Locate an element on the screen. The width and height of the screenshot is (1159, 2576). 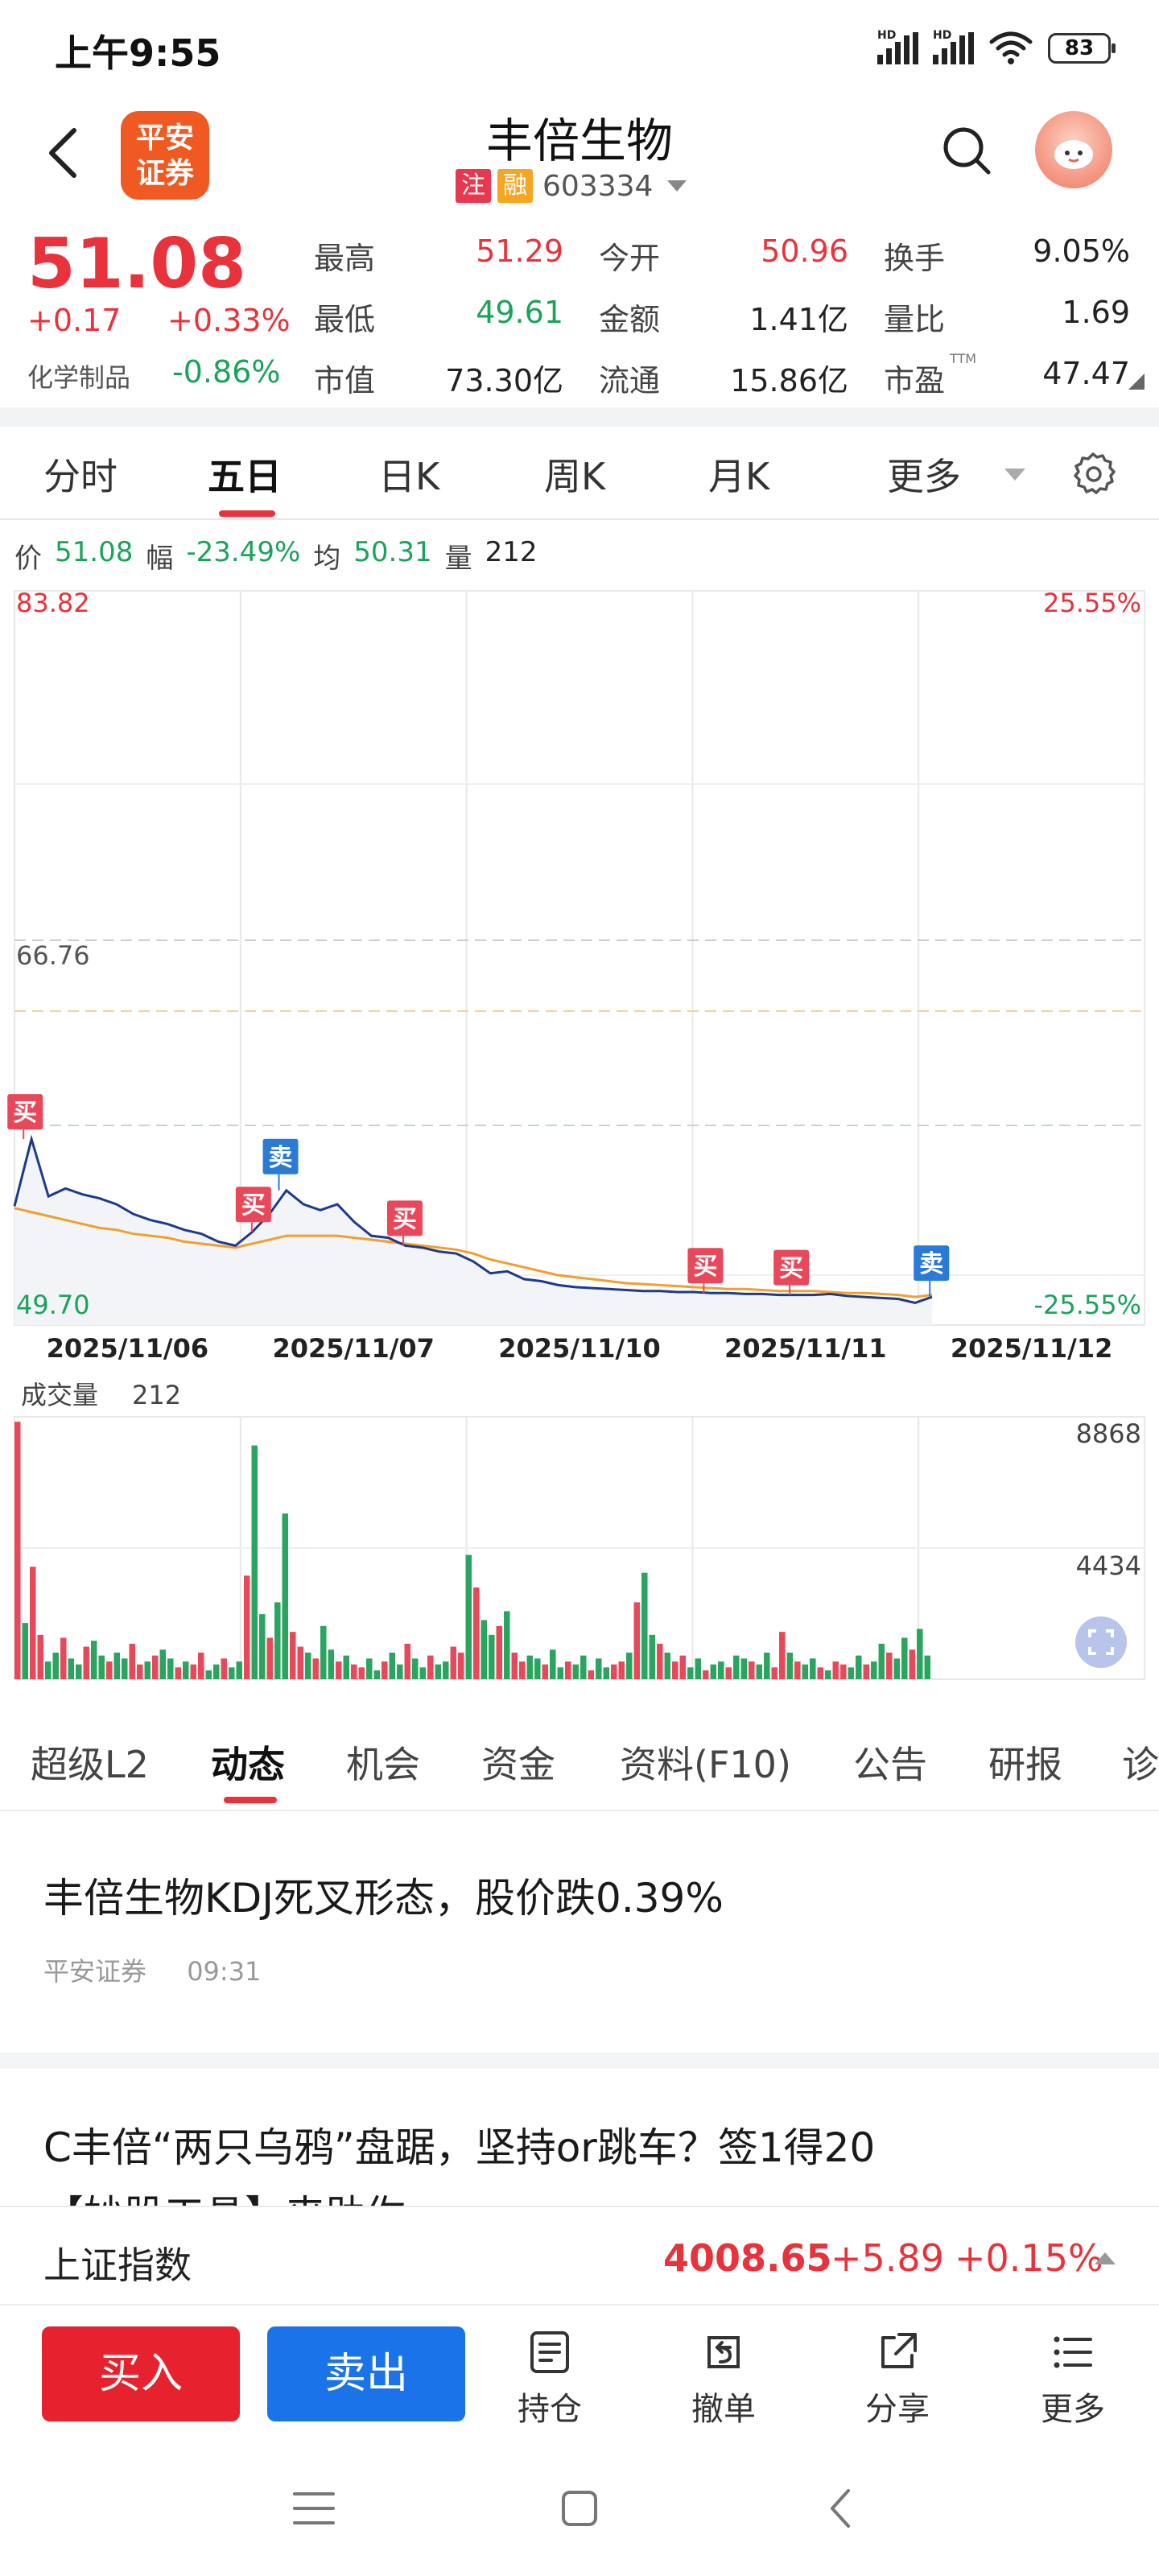
tab-research: 研报 is located at coordinates (1025, 1765).